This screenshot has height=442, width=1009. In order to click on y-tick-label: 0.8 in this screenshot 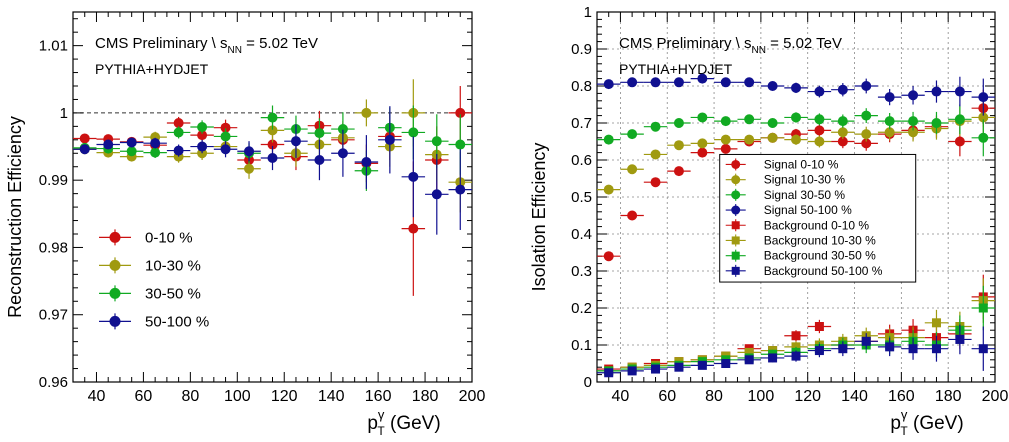, I will do `click(581, 86)`.